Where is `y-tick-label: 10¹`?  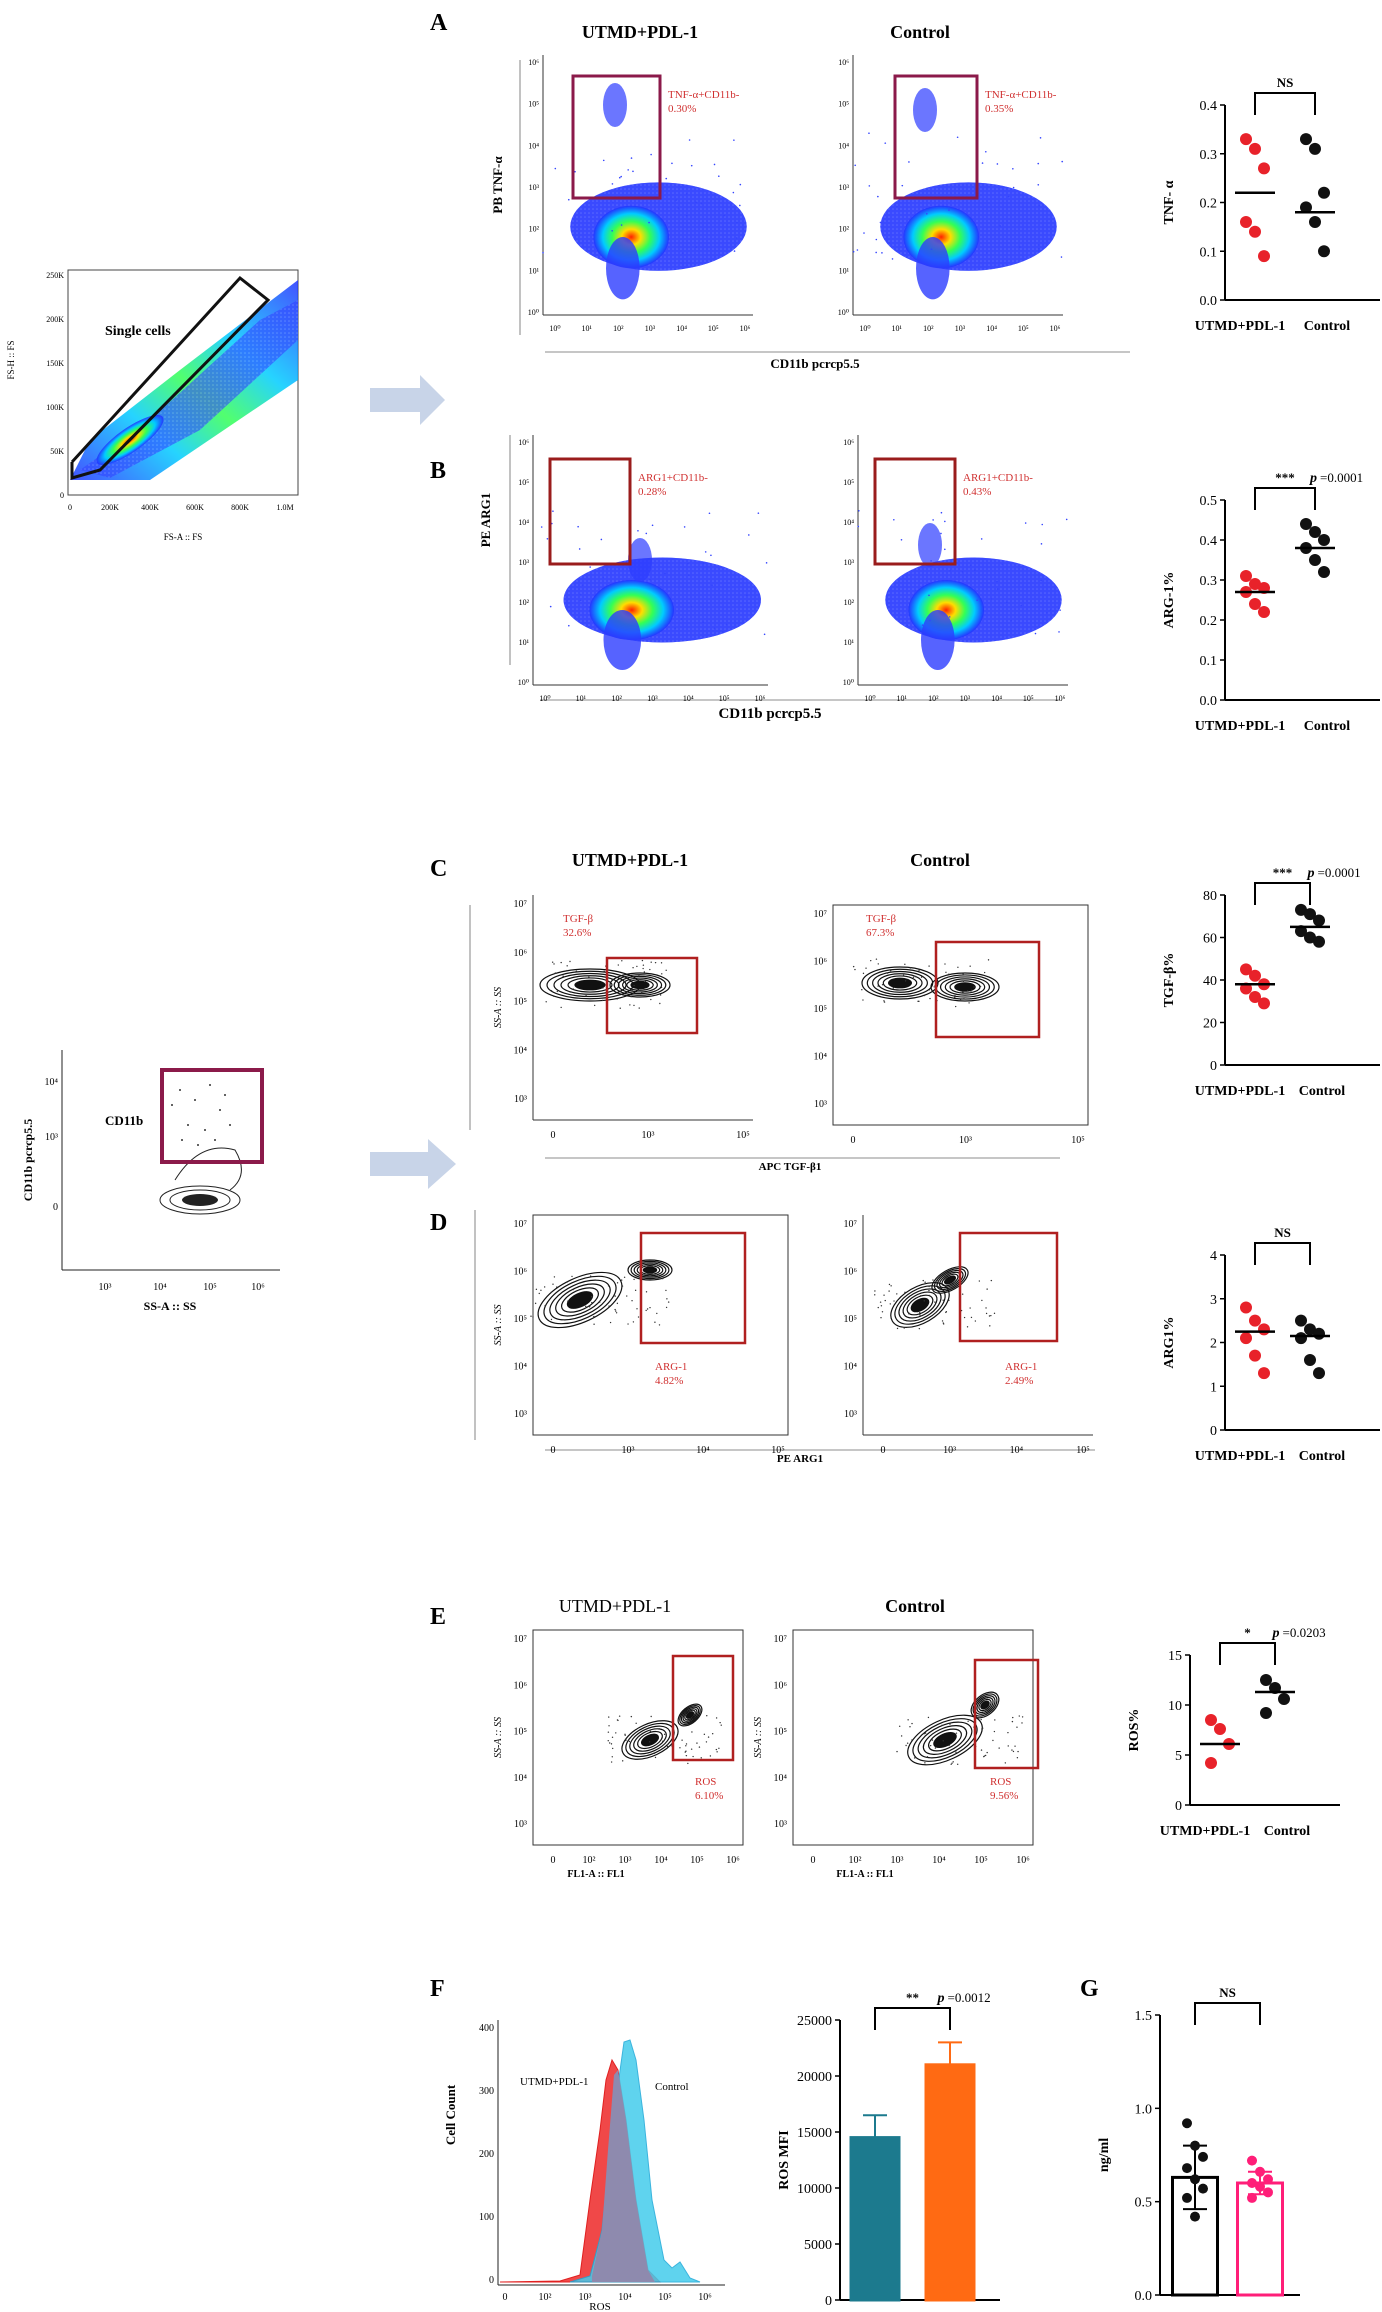 y-tick-label: 10¹ is located at coordinates (524, 642).